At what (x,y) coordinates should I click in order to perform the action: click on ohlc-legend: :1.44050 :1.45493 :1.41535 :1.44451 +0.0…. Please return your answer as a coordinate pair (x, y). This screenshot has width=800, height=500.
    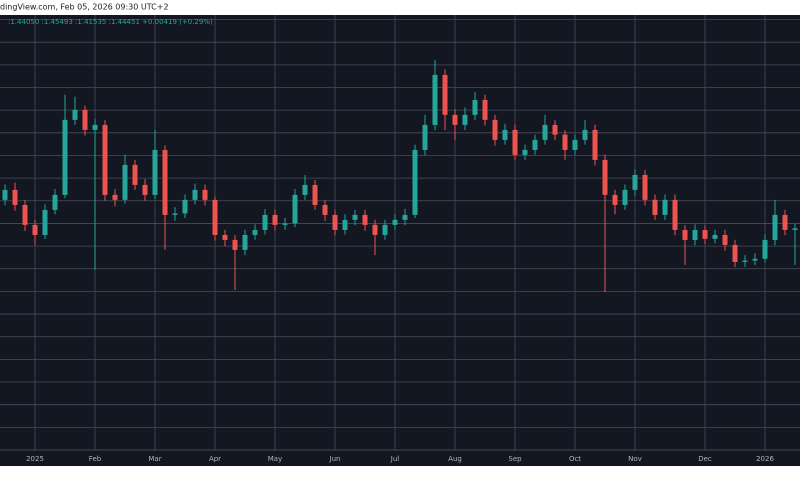
    Looking at the image, I should click on (110, 22).